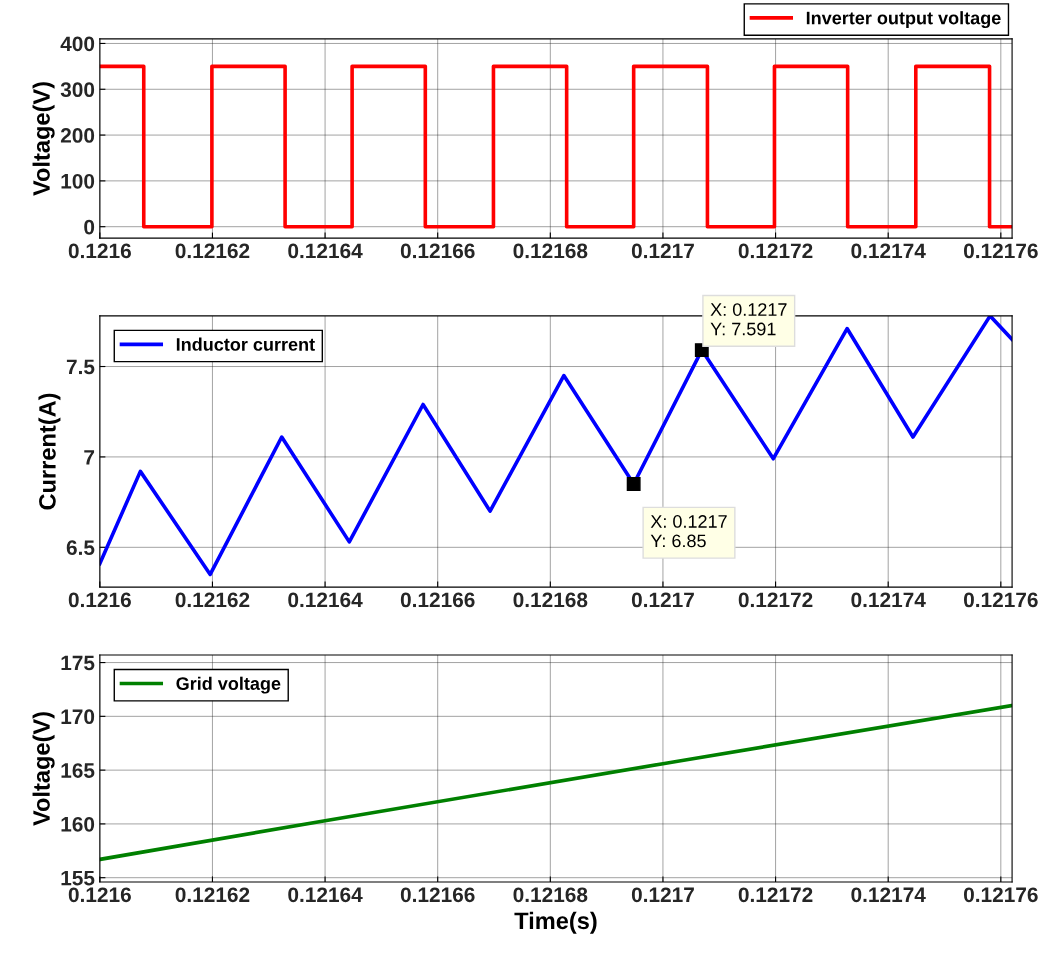 The height and width of the screenshot is (972, 1062). What do you see at coordinates (77, 135) in the screenshot?
I see `y-tick-label: 200` at bounding box center [77, 135].